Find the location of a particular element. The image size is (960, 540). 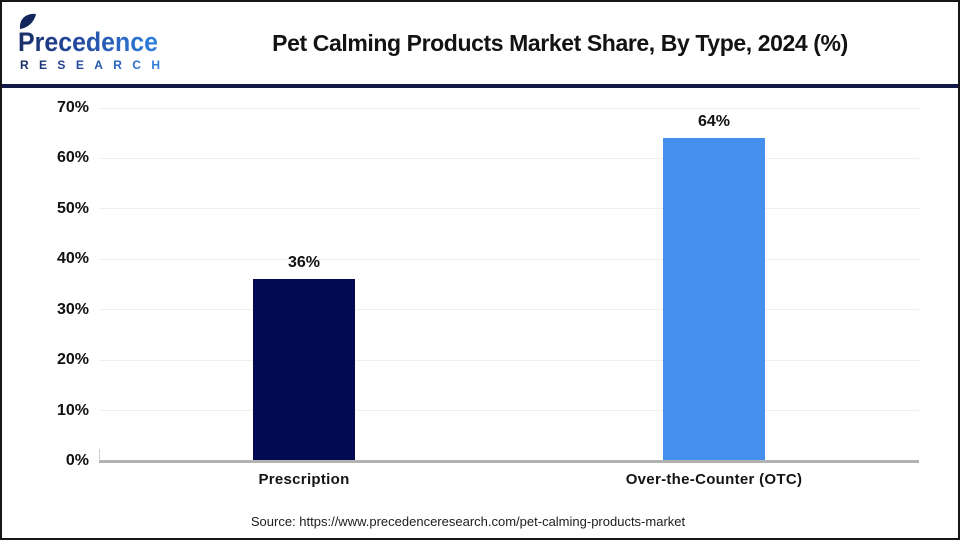

y-tick-label-70: 70% is located at coordinates (72, 107).